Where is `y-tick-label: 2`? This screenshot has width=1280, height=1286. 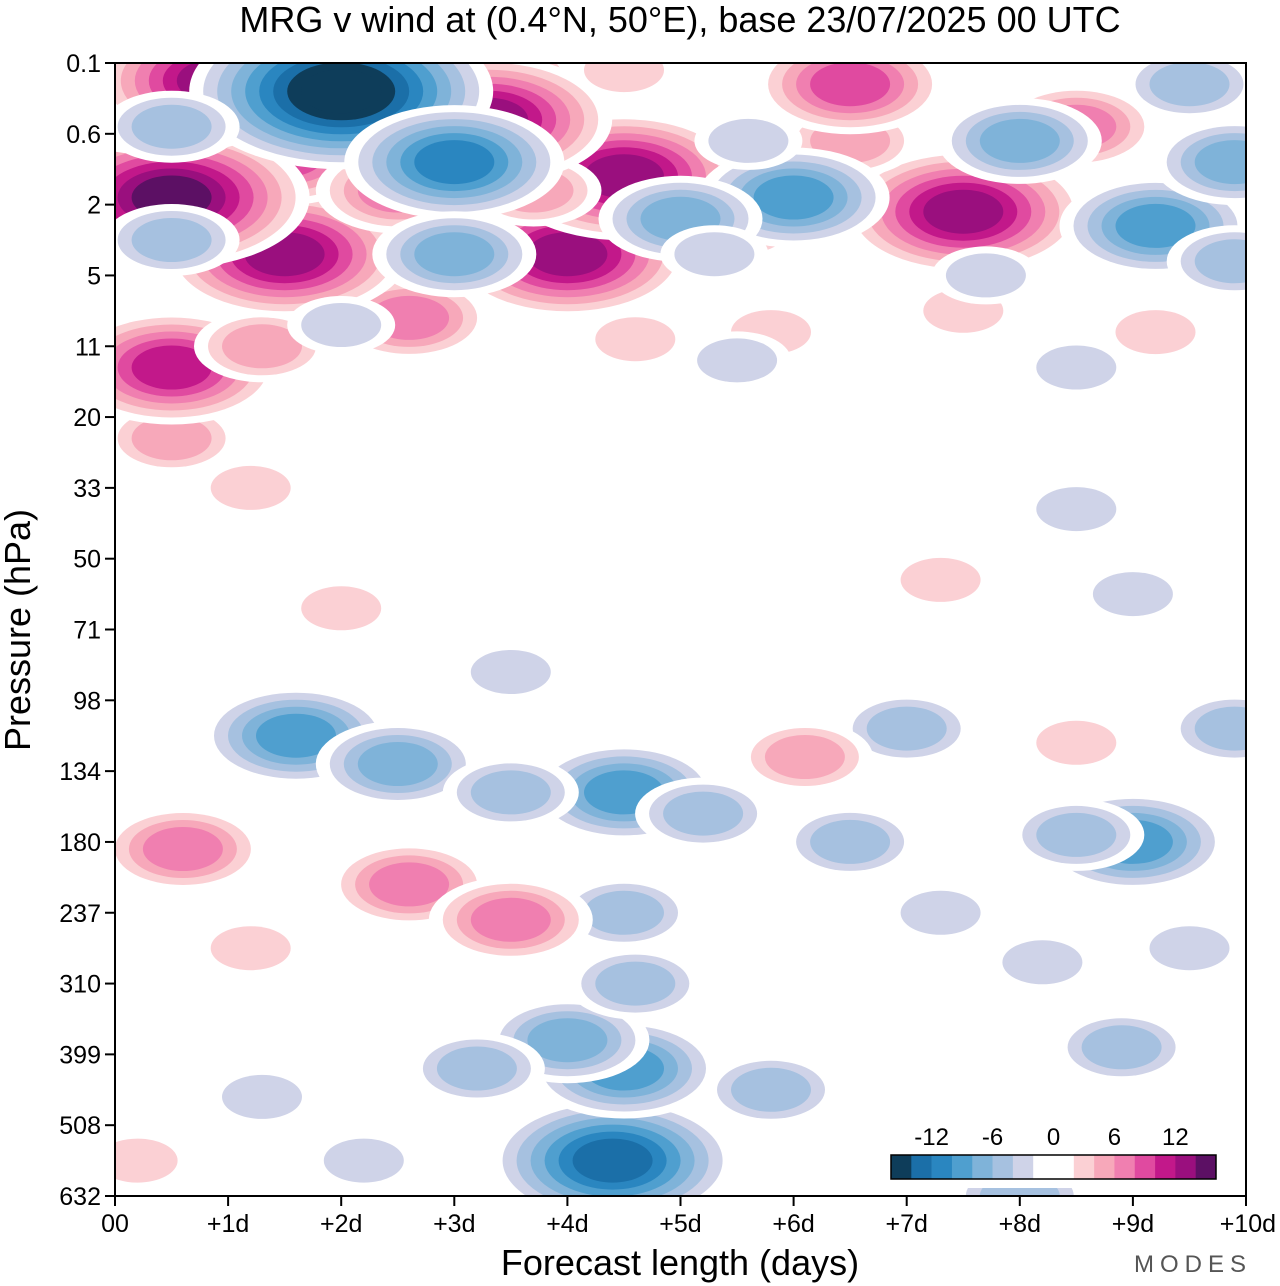
y-tick-label: 2 is located at coordinates (94, 206).